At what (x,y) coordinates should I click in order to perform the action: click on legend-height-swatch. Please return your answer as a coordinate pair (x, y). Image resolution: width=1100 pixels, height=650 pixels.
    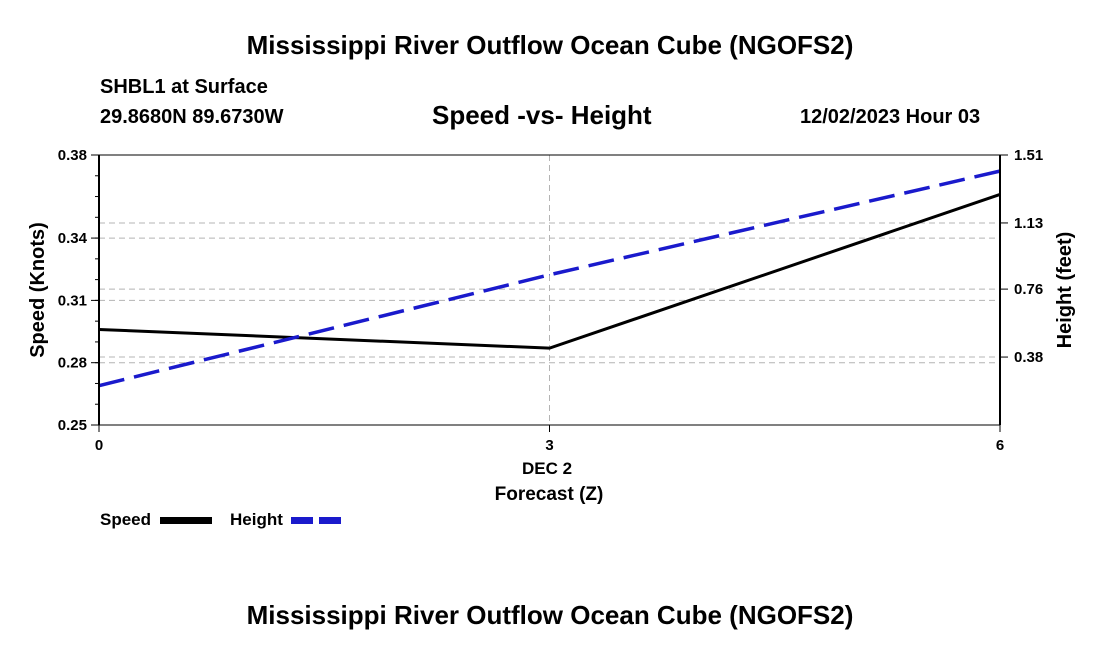
    Looking at the image, I should click on (317, 520).